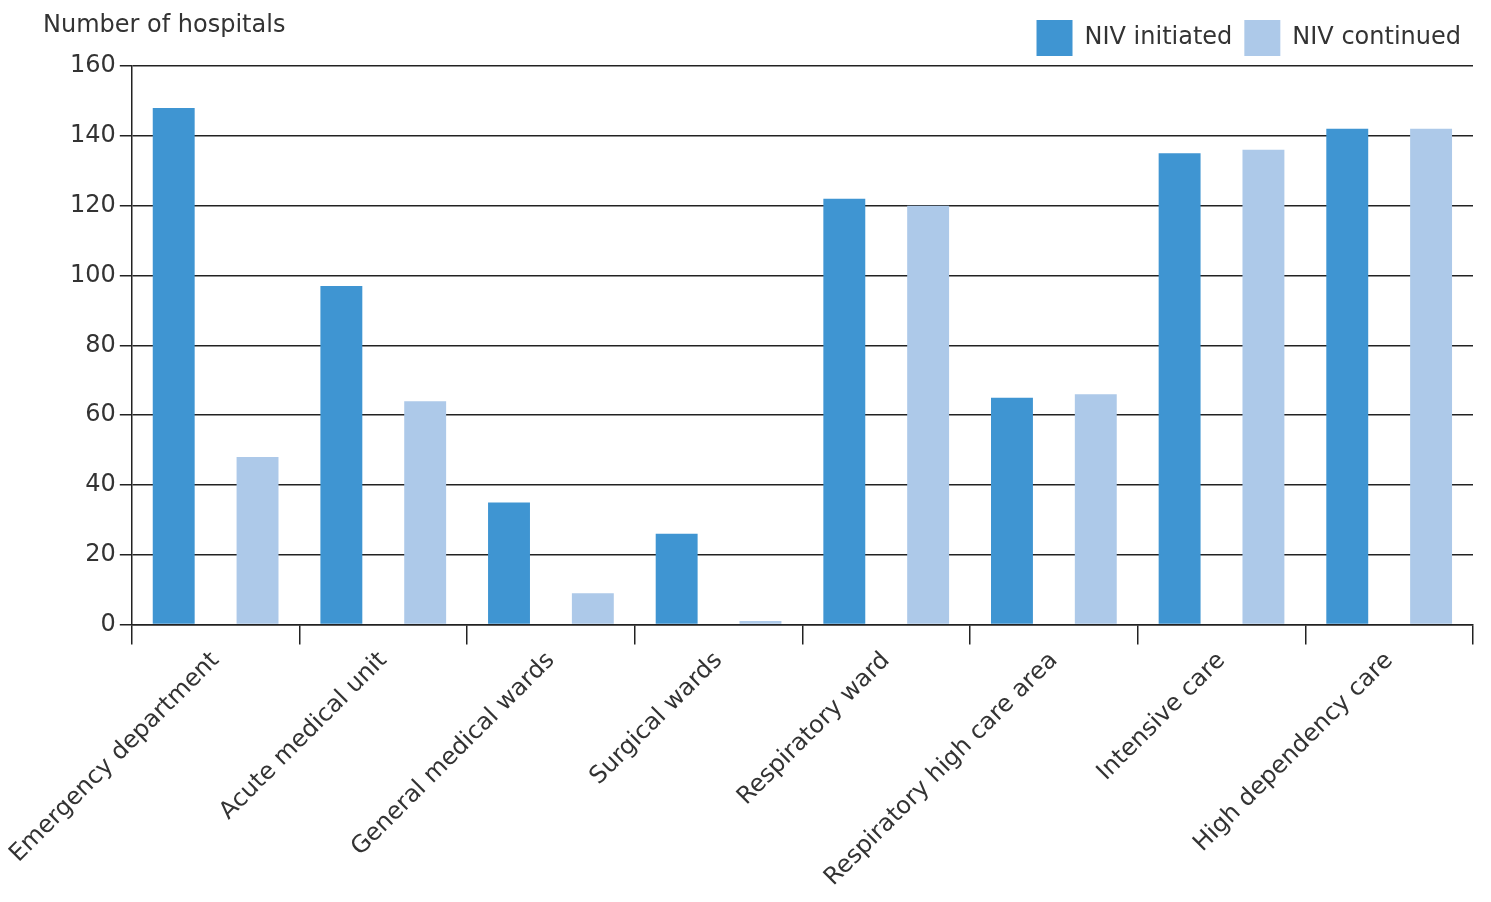 The height and width of the screenshot is (902, 1491). What do you see at coordinates (100, 413) in the screenshot?
I see `y-tick-label: 60` at bounding box center [100, 413].